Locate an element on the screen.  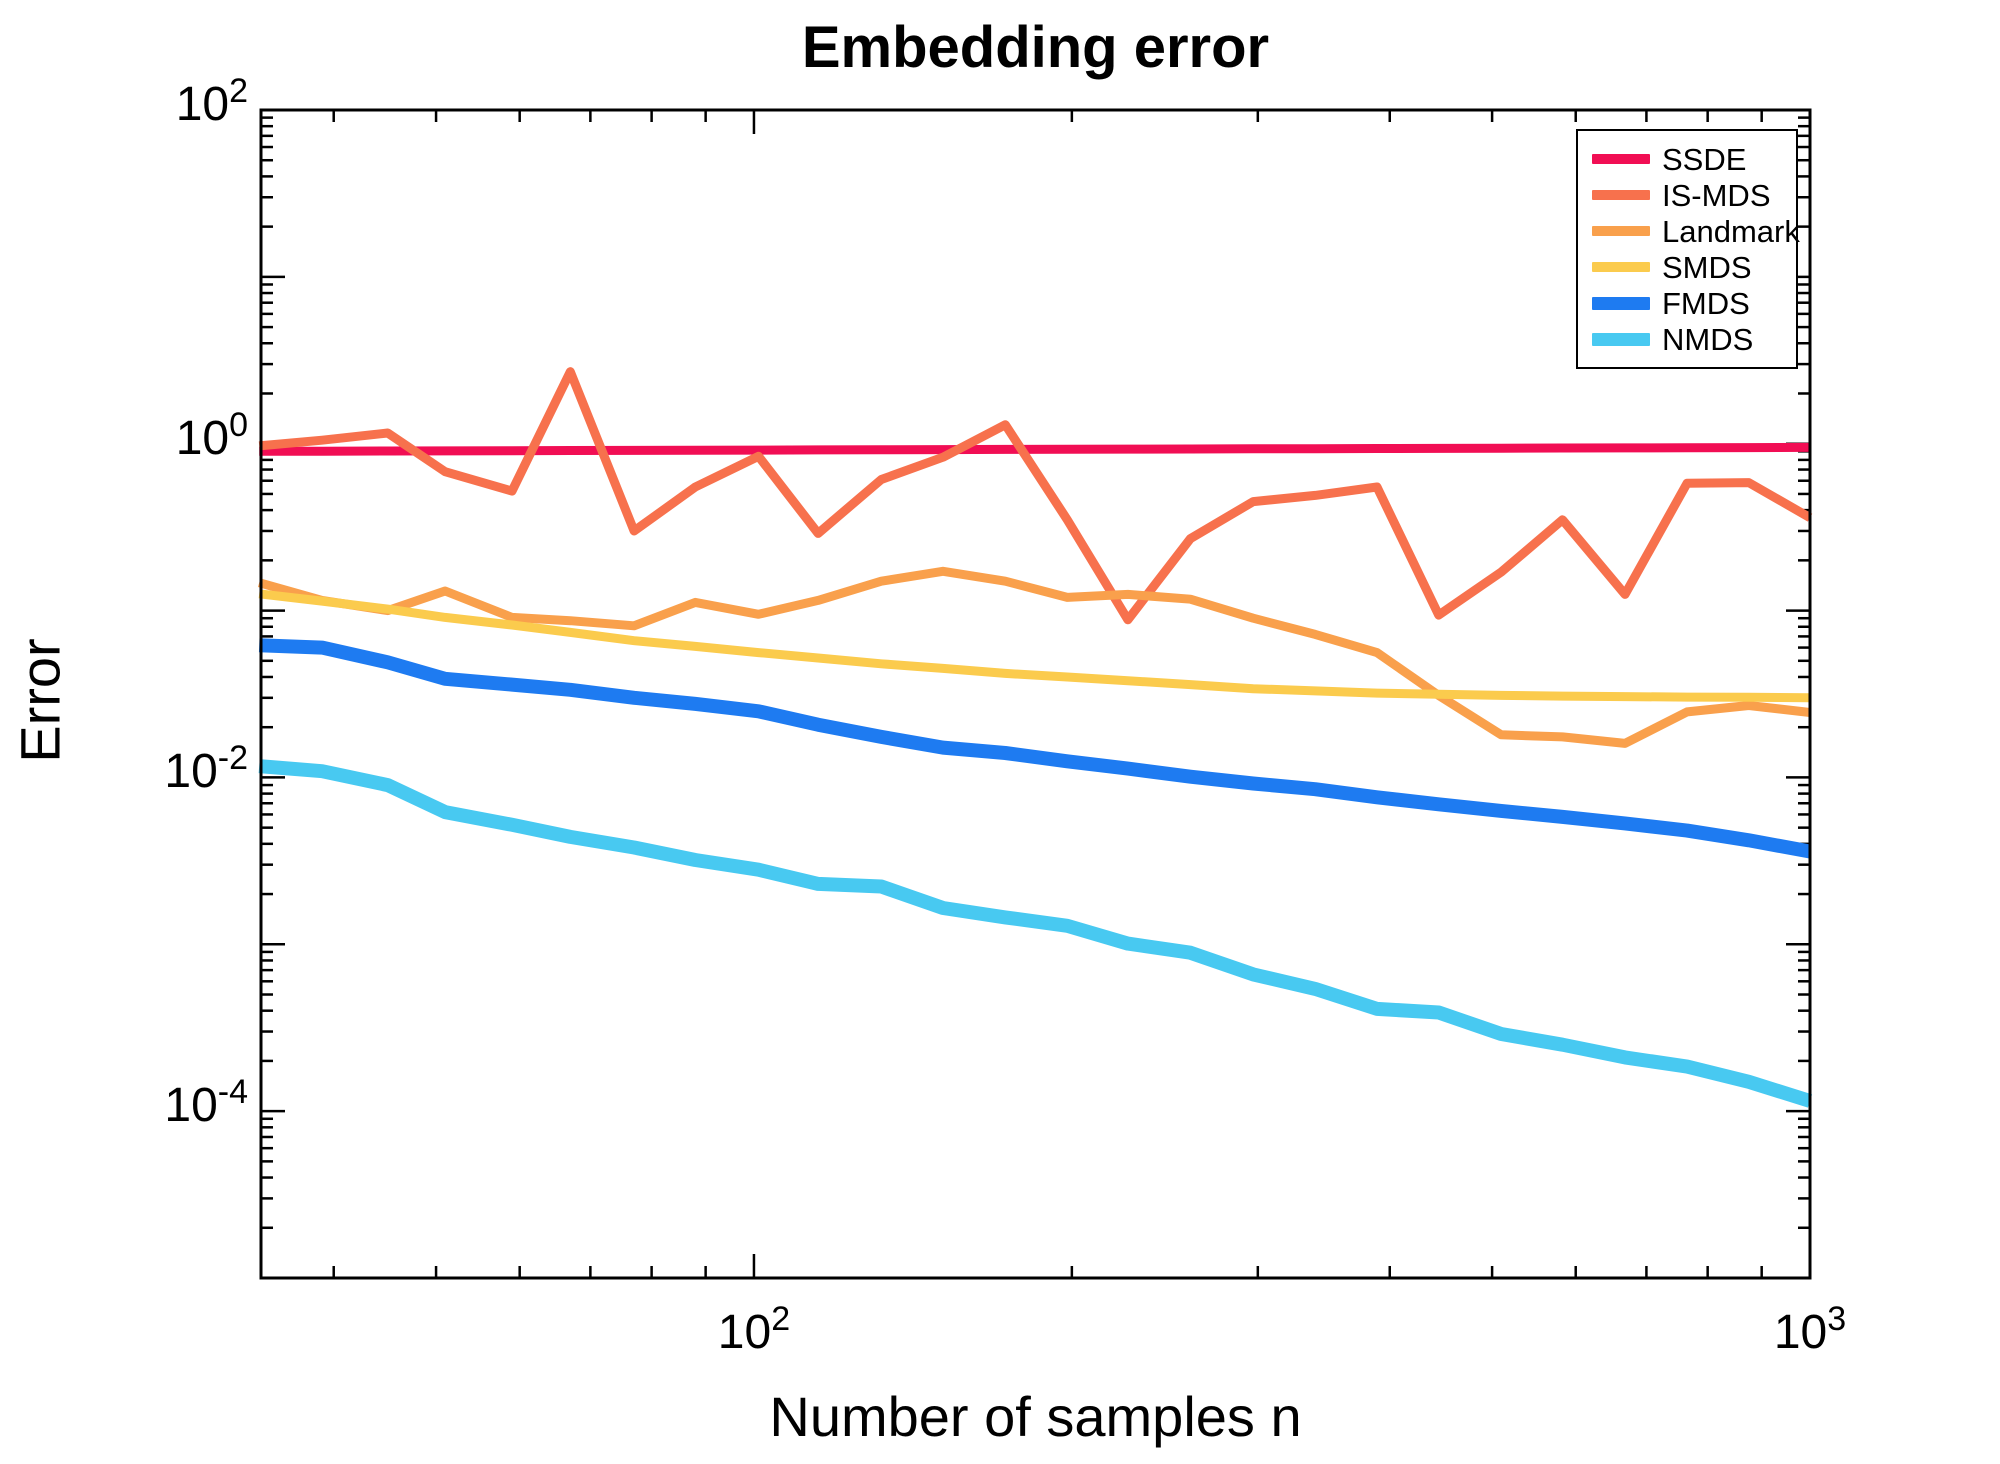
chart-title: Embedding error is located at coordinates (1035, 47).